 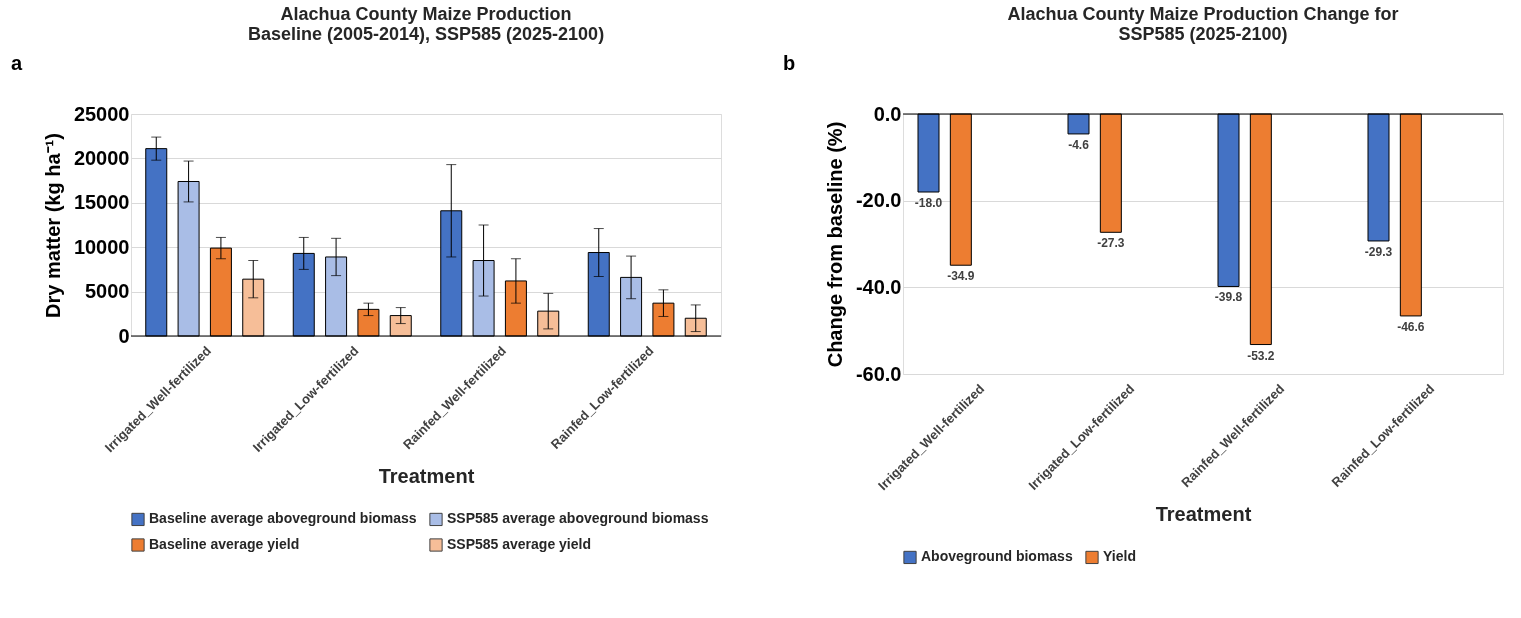 What do you see at coordinates (878, 286) in the screenshot?
I see `y-tick-label: -40.0` at bounding box center [878, 286].